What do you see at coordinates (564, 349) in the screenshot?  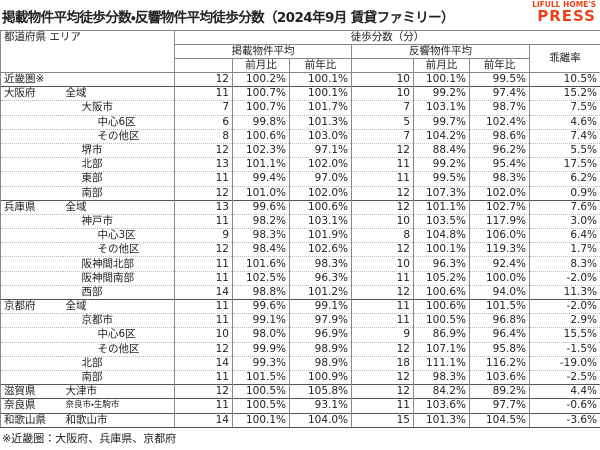 I see `value-cell: -1.5%` at bounding box center [564, 349].